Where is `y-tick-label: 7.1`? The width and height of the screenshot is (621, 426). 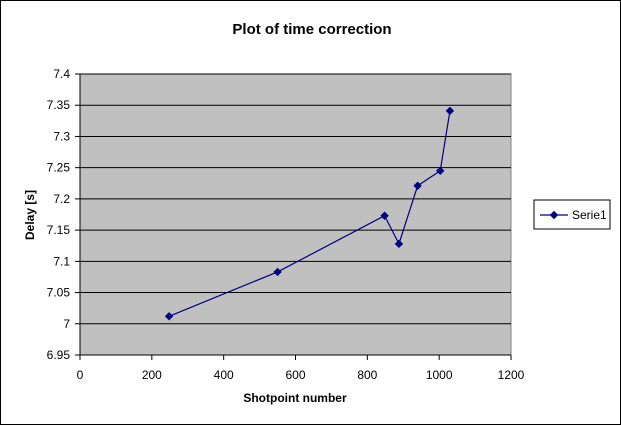
y-tick-label: 7.1 is located at coordinates (61, 261).